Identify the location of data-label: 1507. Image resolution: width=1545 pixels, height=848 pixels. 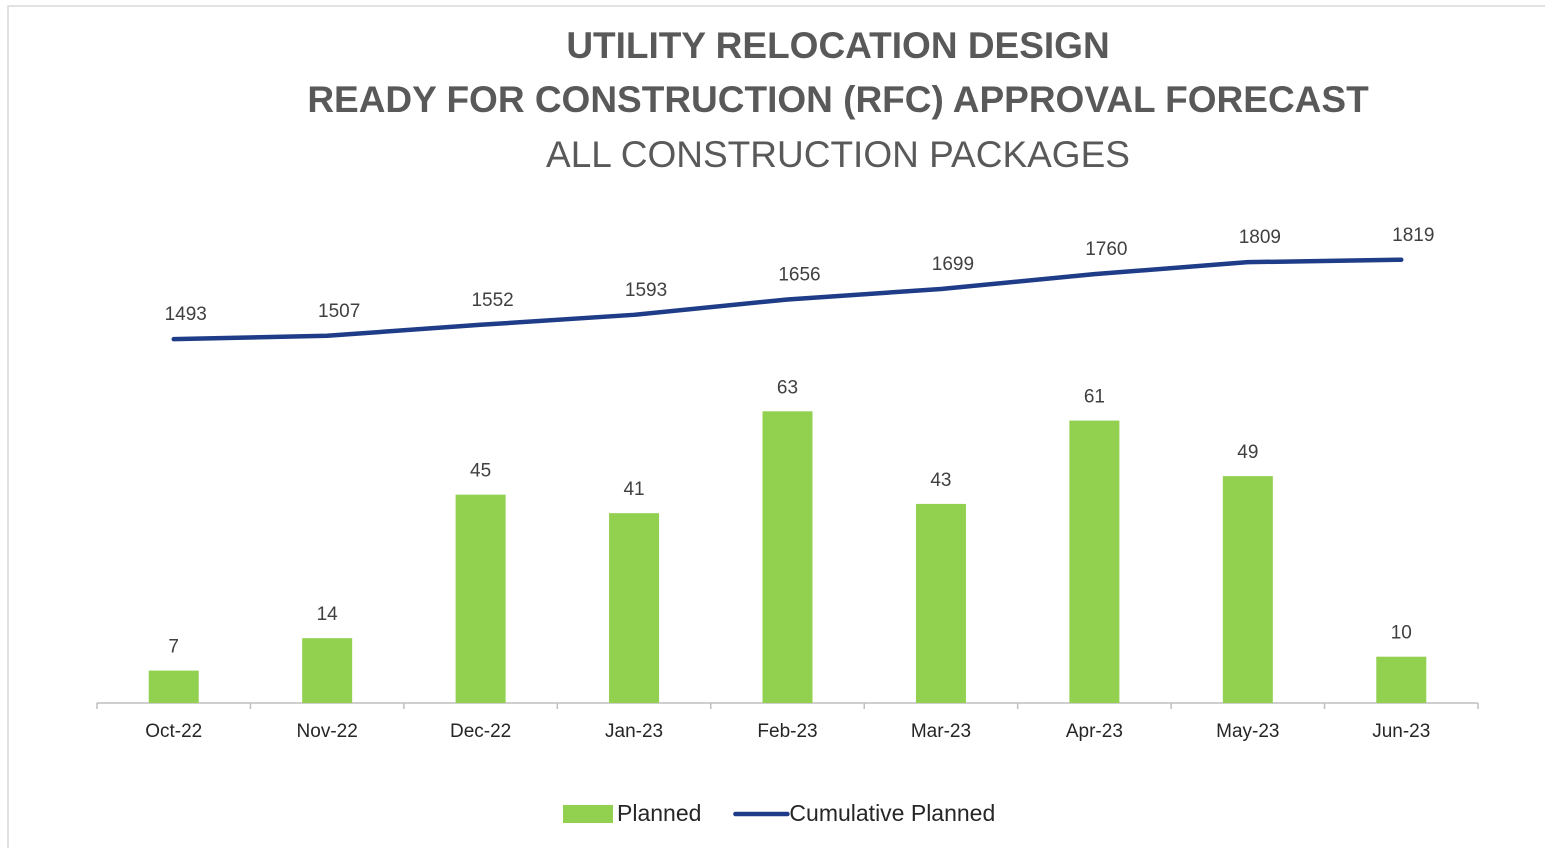
(339, 311).